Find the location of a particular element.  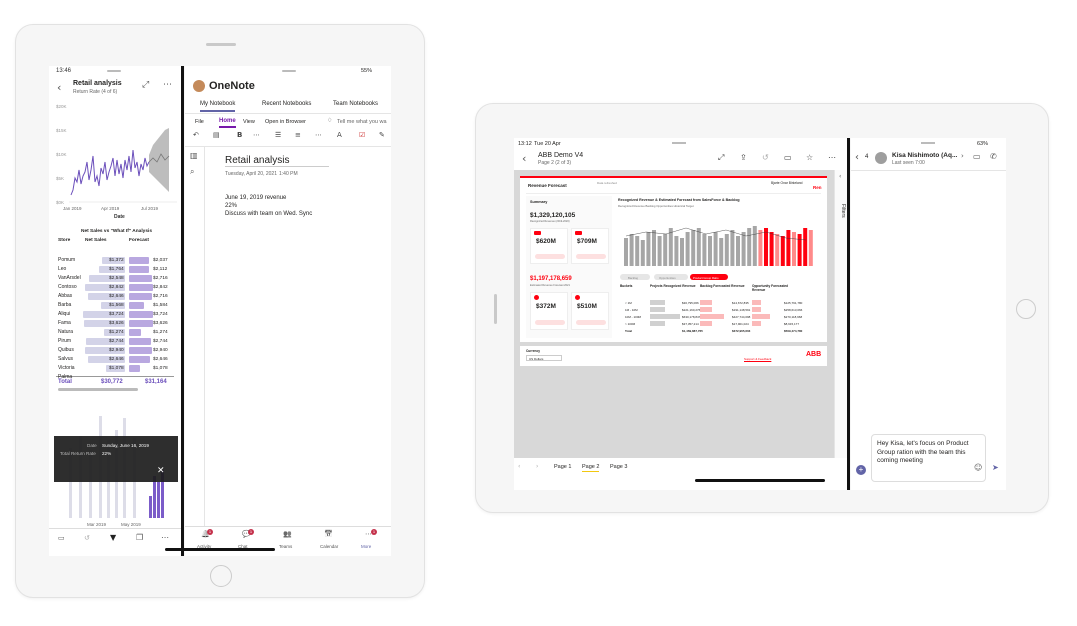

tab-team-notebooks: Team Notebooks is located at coordinates (356, 104).